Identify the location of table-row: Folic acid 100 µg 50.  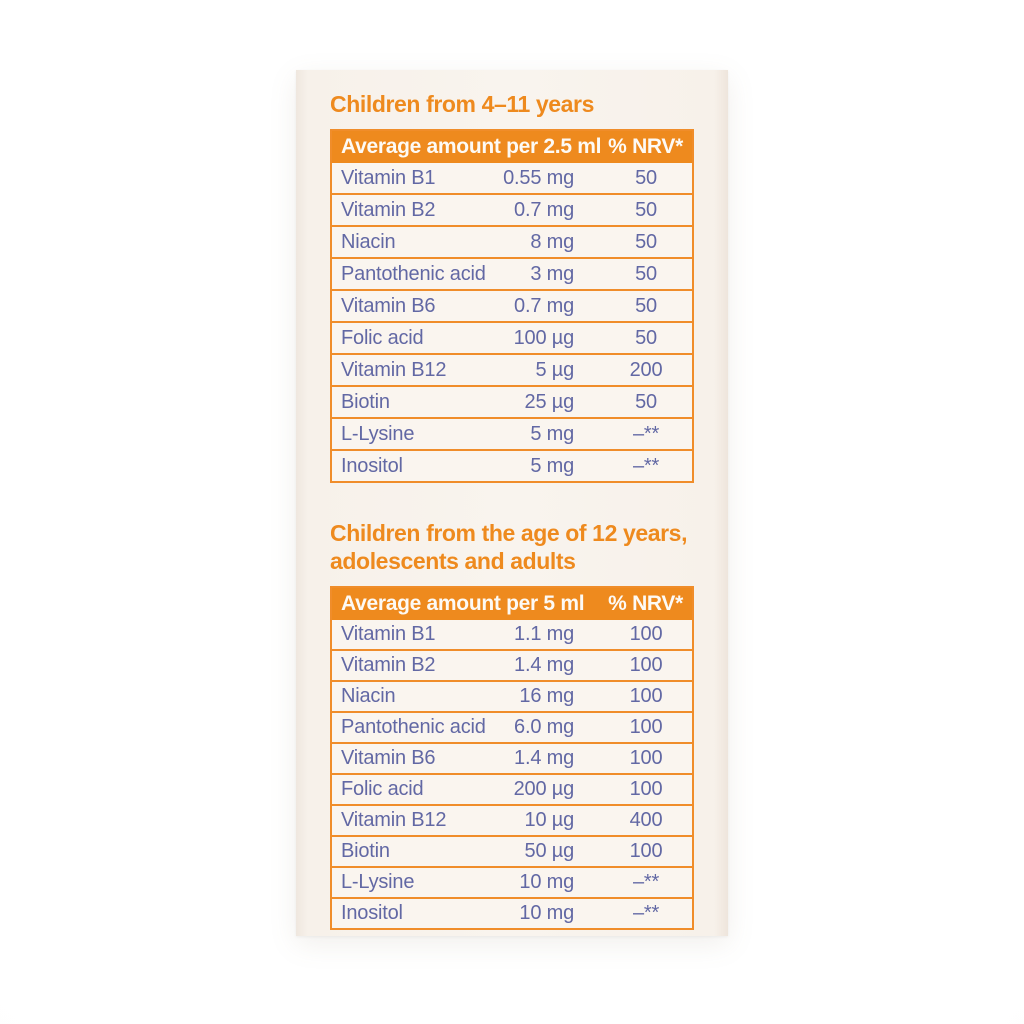
(512, 337).